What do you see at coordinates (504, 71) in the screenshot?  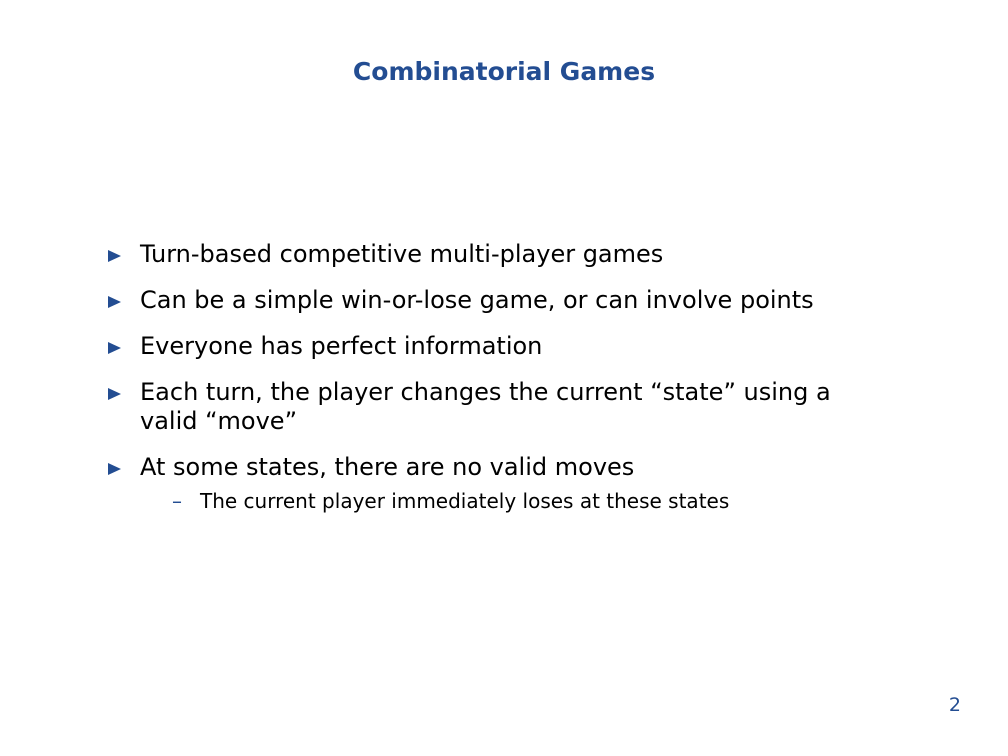 I see `slide-title: Combinatorial Games` at bounding box center [504, 71].